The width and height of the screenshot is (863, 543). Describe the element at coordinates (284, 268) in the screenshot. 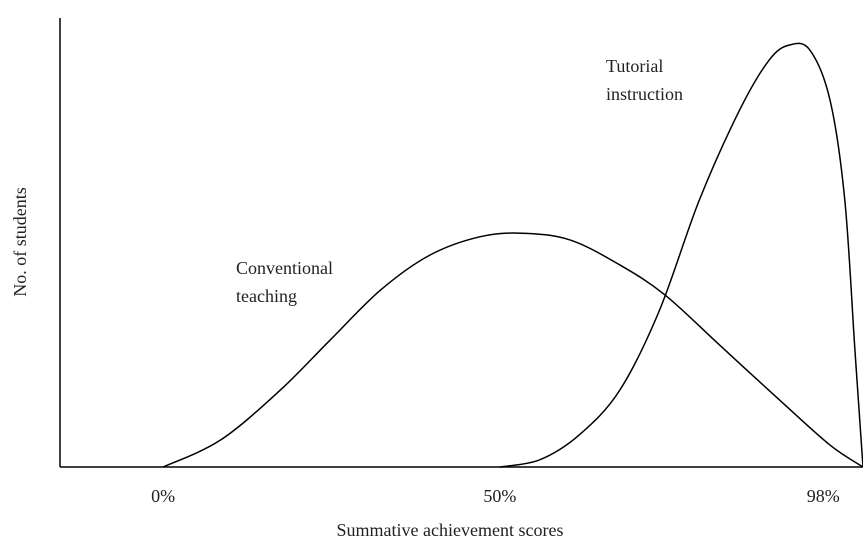

I see `annotation: Conventional` at that location.